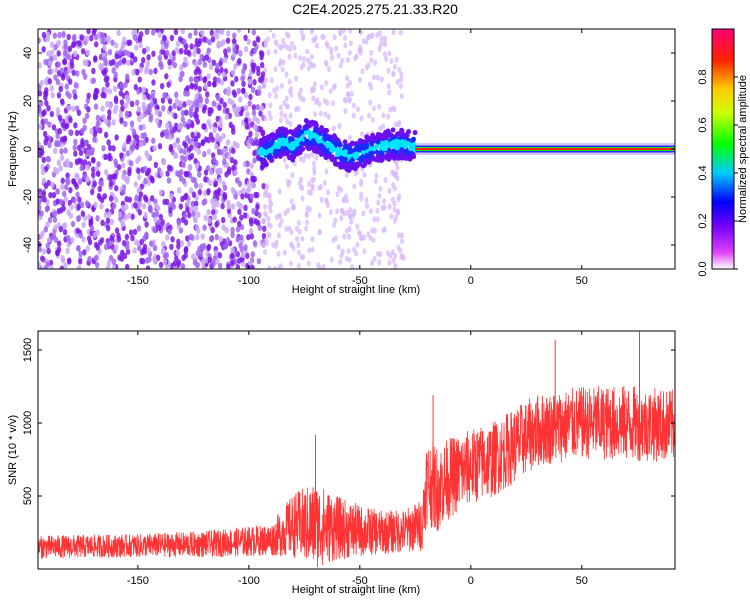  Describe the element at coordinates (356, 590) in the screenshot. I see `snr-x-label: Height of straight line (km)` at that location.